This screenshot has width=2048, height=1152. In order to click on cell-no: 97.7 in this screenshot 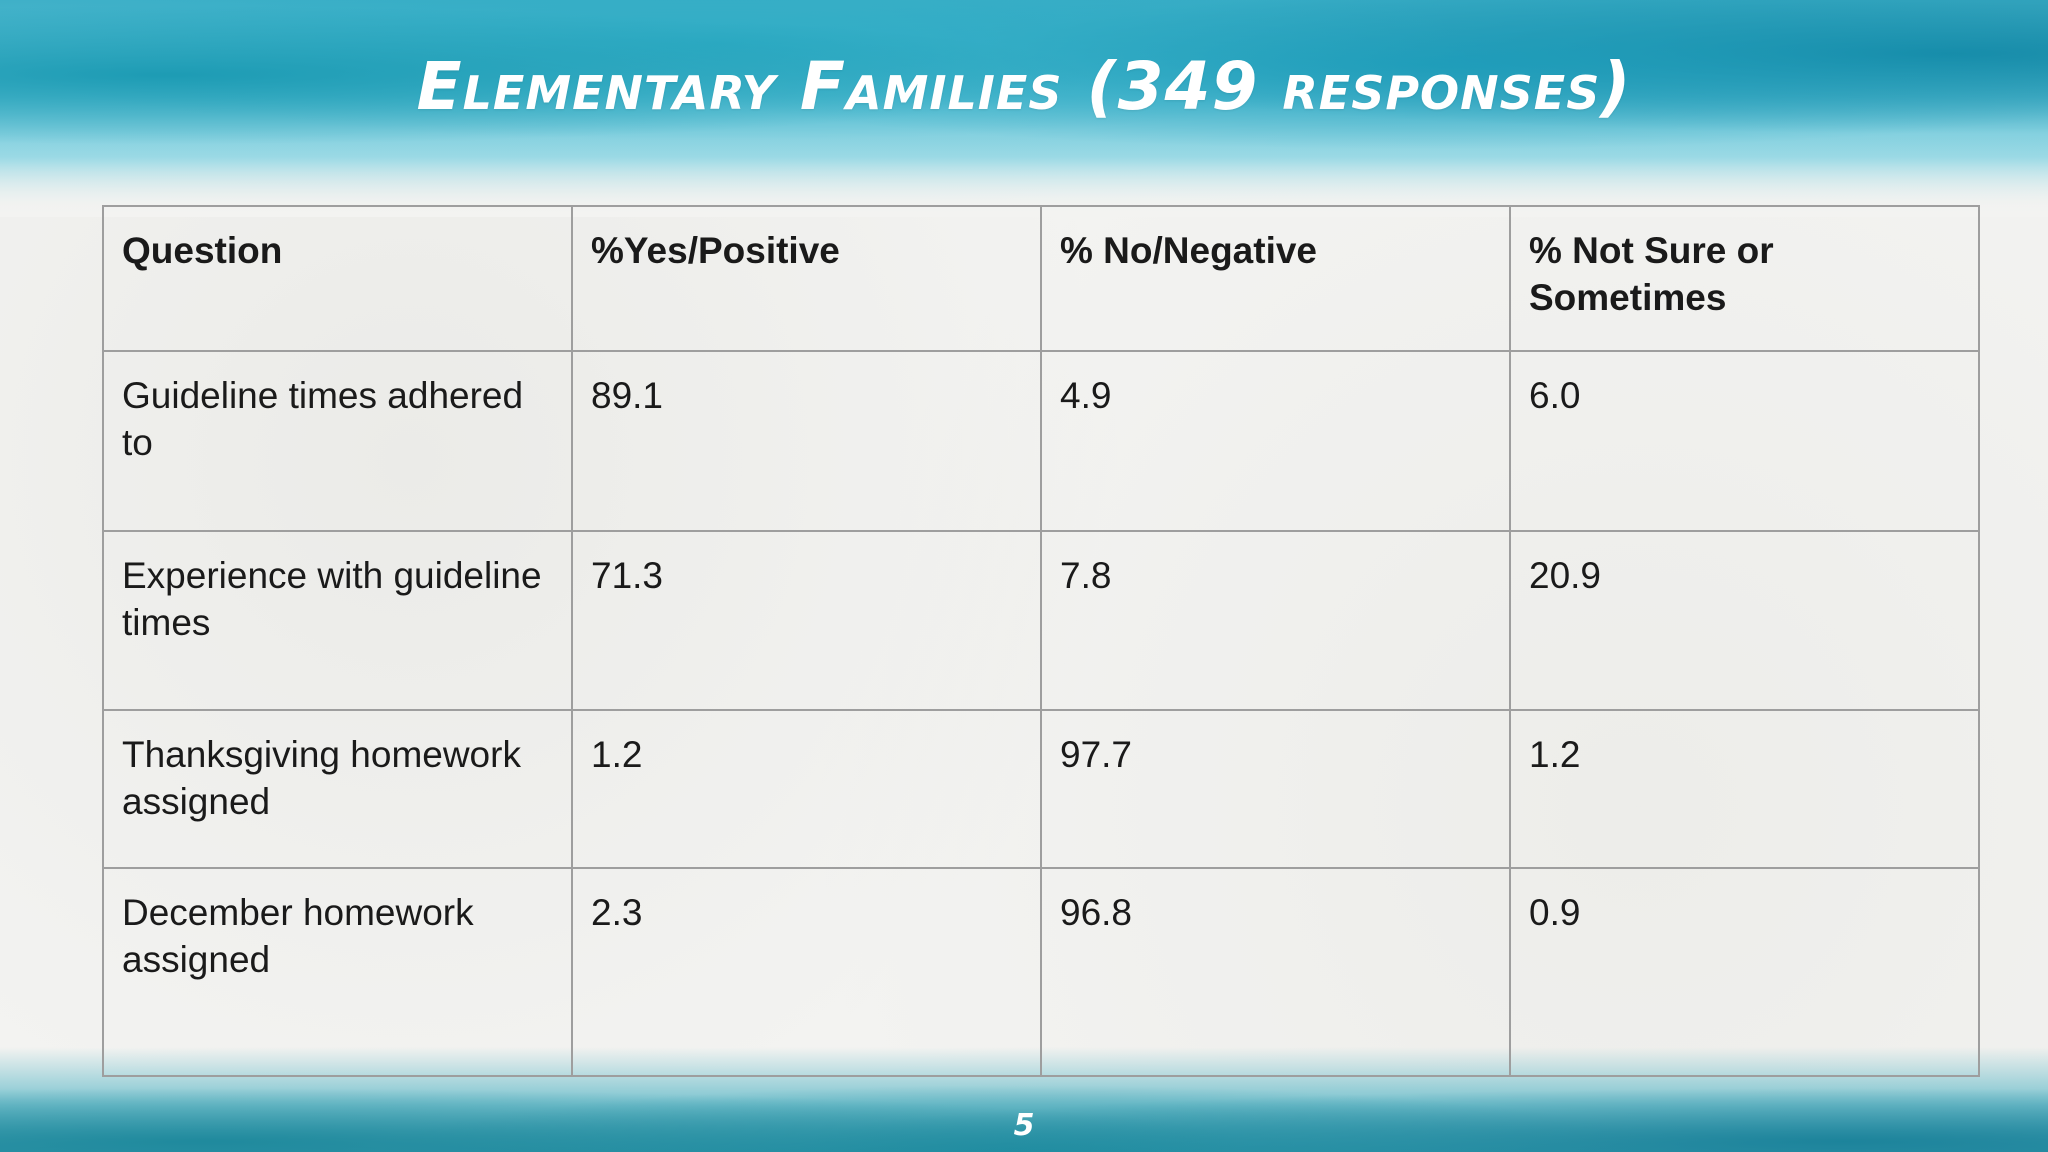, I will do `click(1275, 789)`.